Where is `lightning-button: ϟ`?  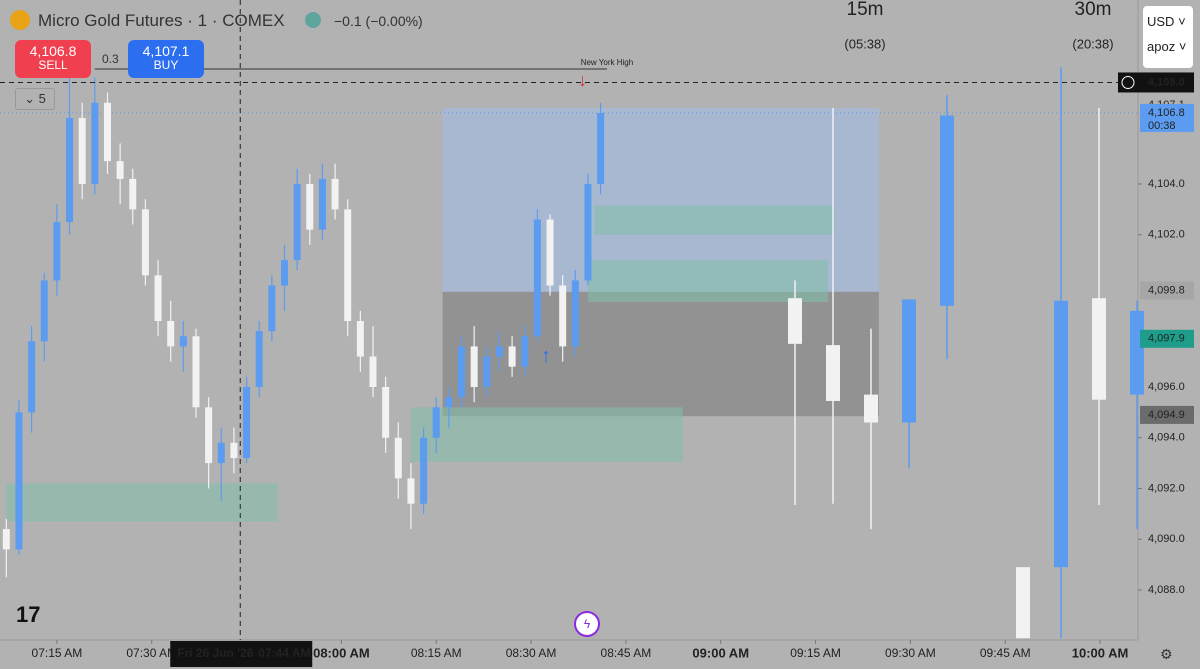
lightning-button: ϟ is located at coordinates (587, 624).